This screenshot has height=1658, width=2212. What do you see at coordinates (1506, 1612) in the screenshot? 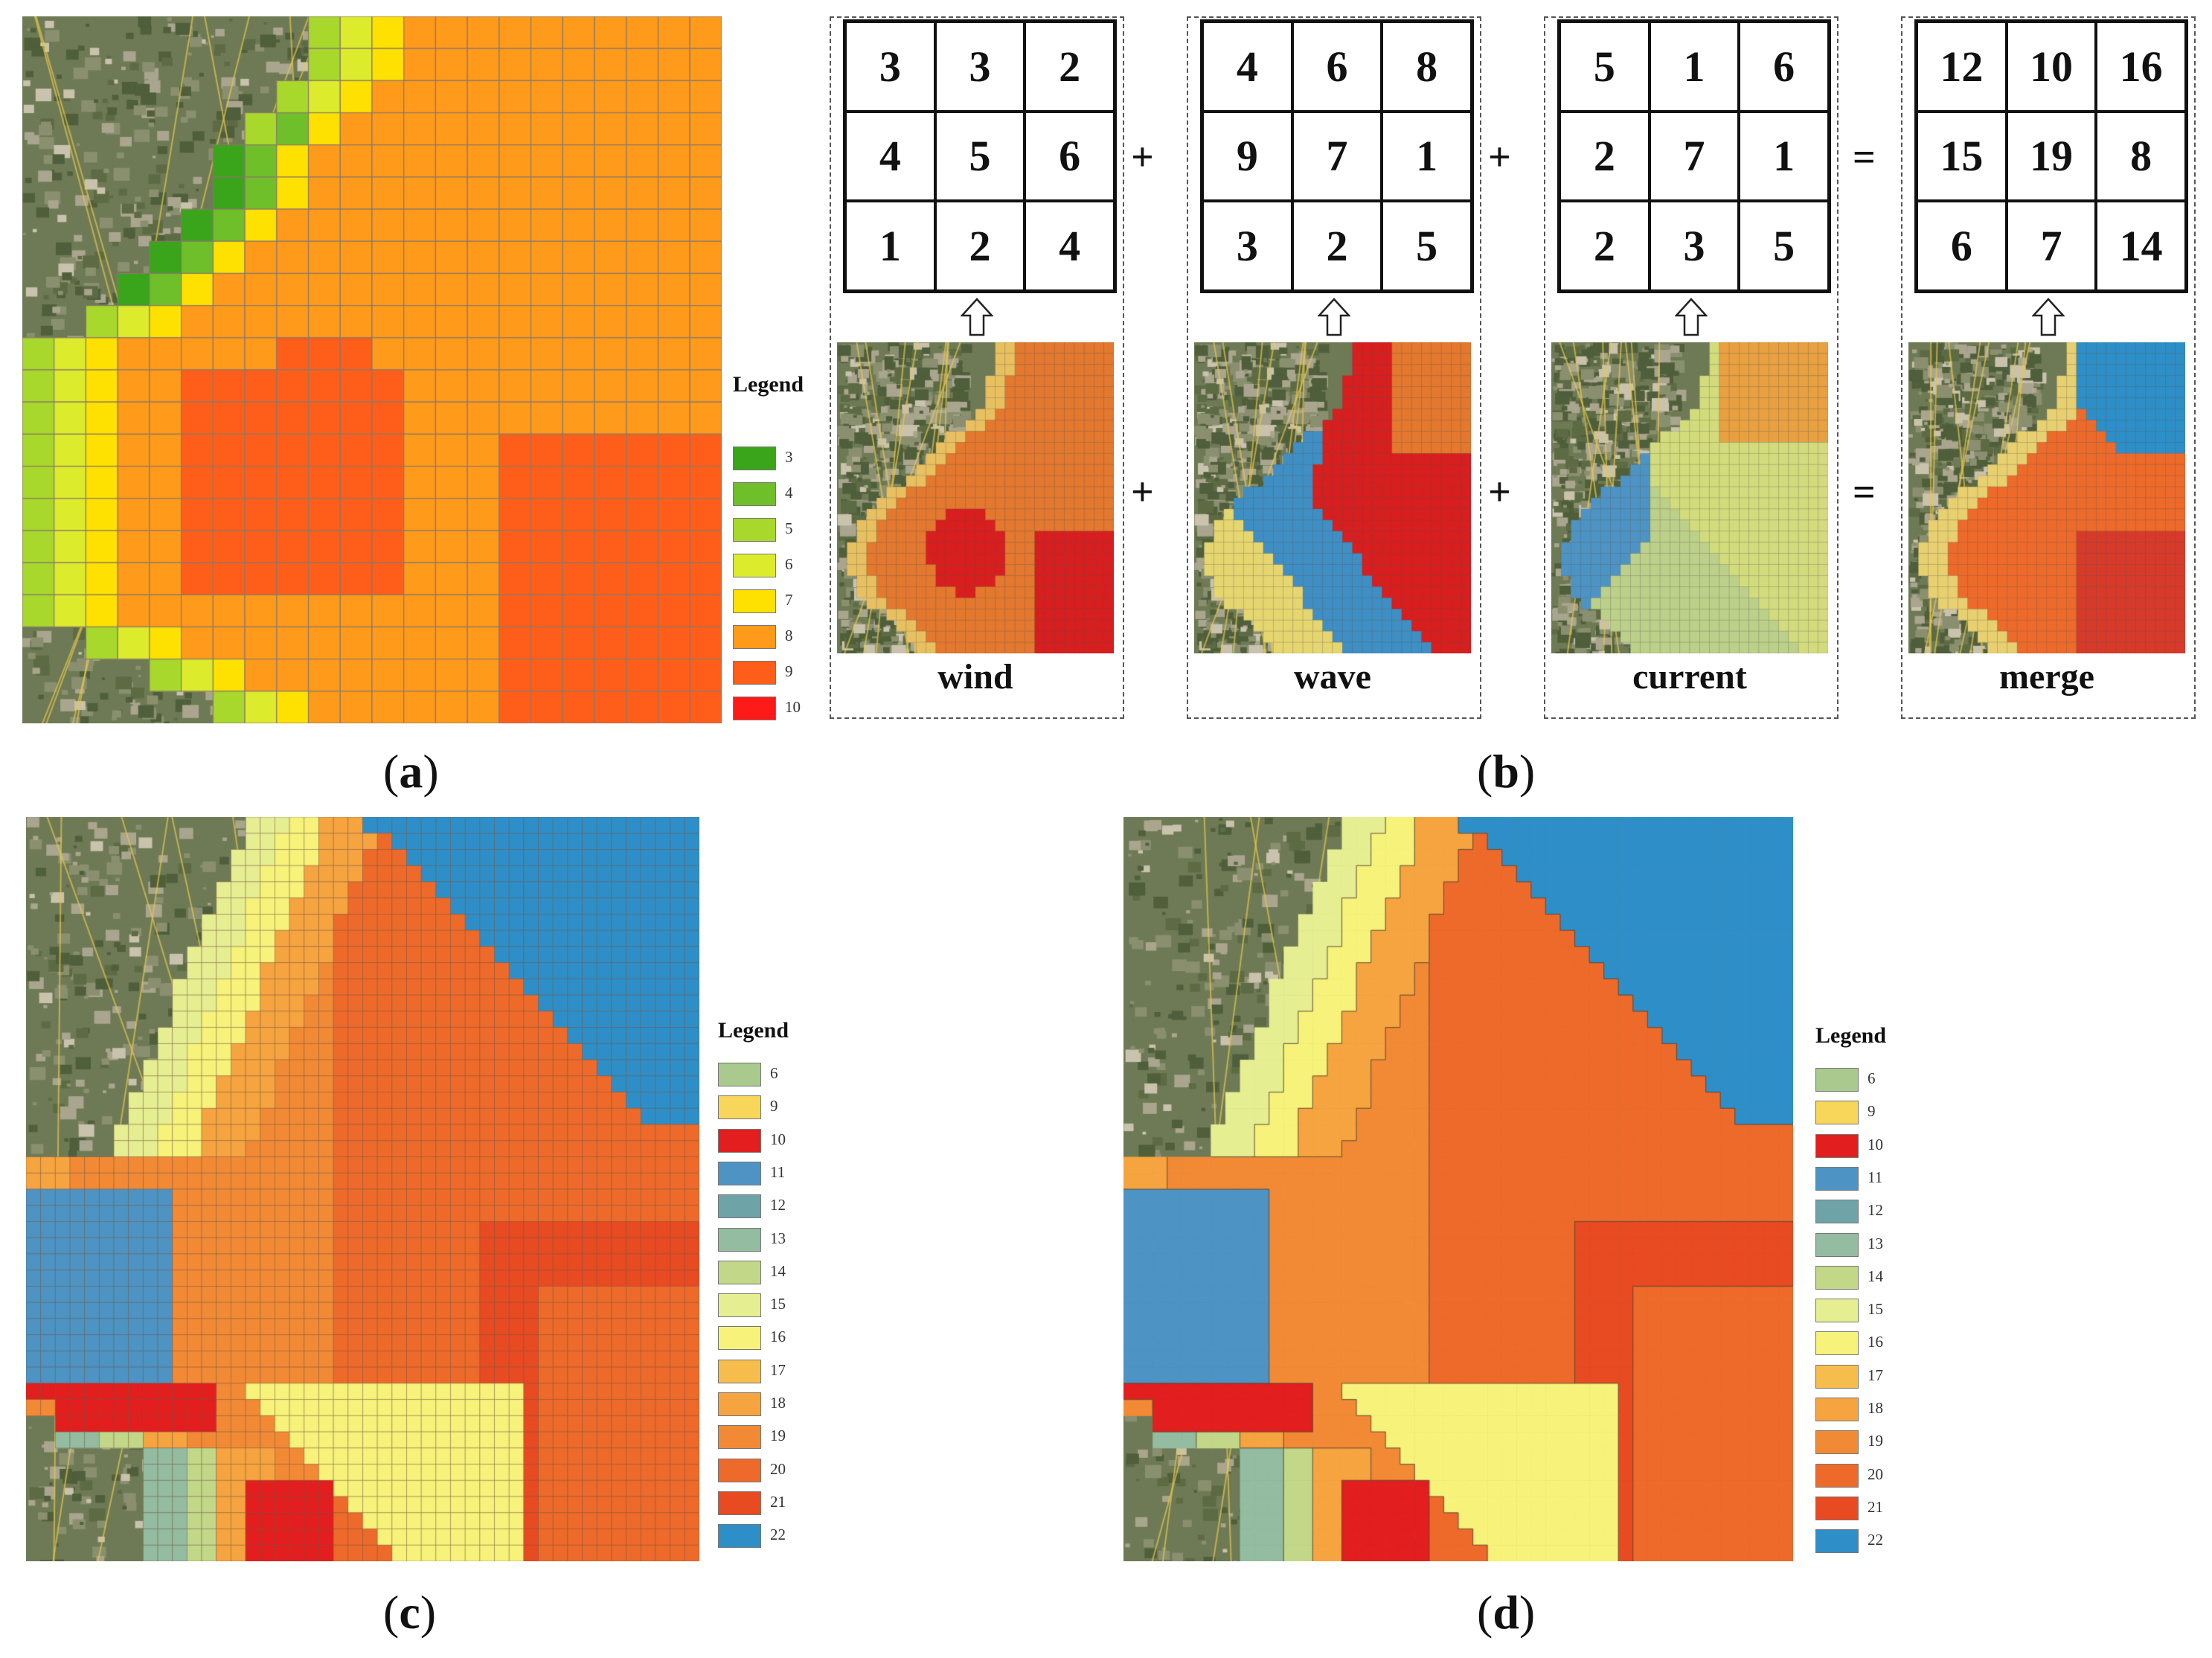
I see `caption-d: (d)` at bounding box center [1506, 1612].